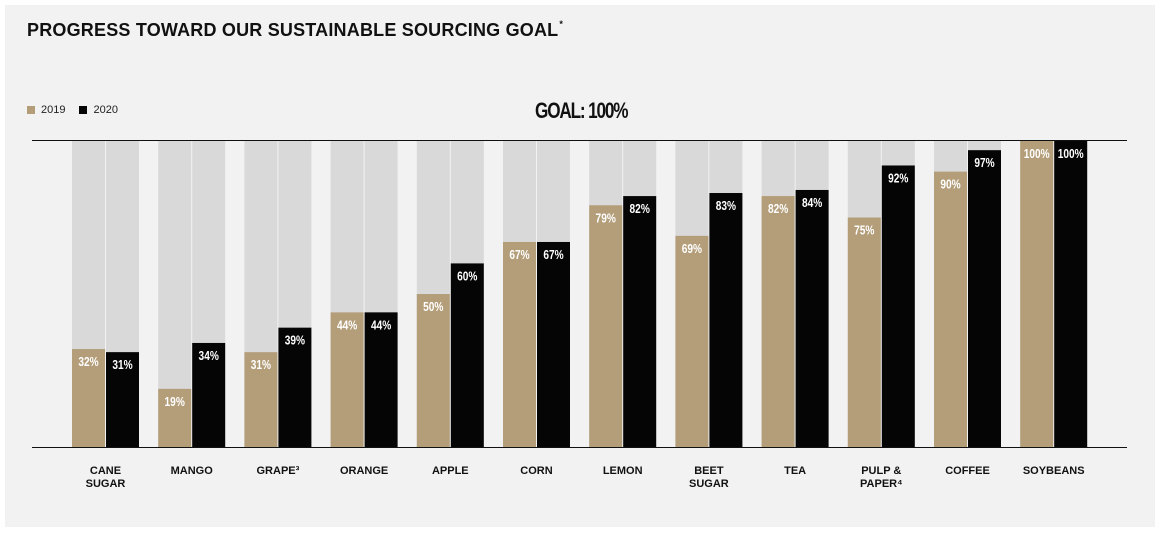 The height and width of the screenshot is (533, 1163). I want to click on data-label-2020: 82%, so click(640, 209).